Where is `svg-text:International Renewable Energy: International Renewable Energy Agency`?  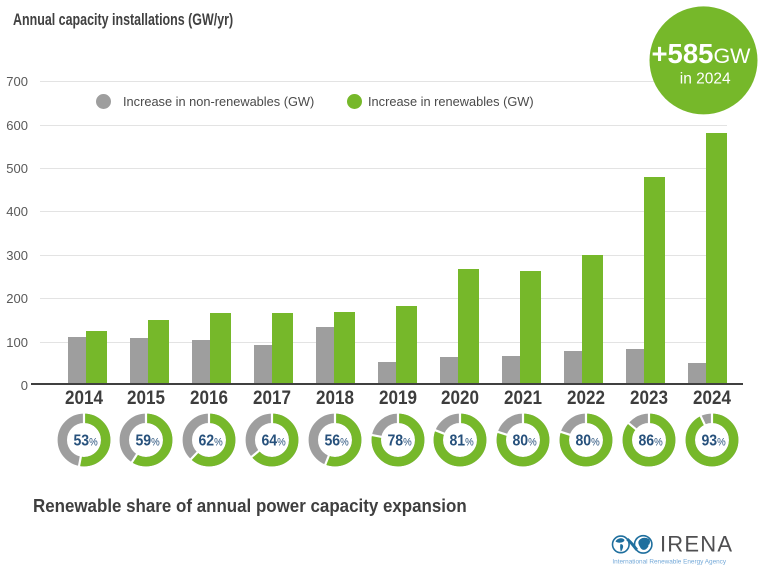
svg-text:International Renewable Energy: International Renewable Energy Agency is located at coordinates (669, 562).